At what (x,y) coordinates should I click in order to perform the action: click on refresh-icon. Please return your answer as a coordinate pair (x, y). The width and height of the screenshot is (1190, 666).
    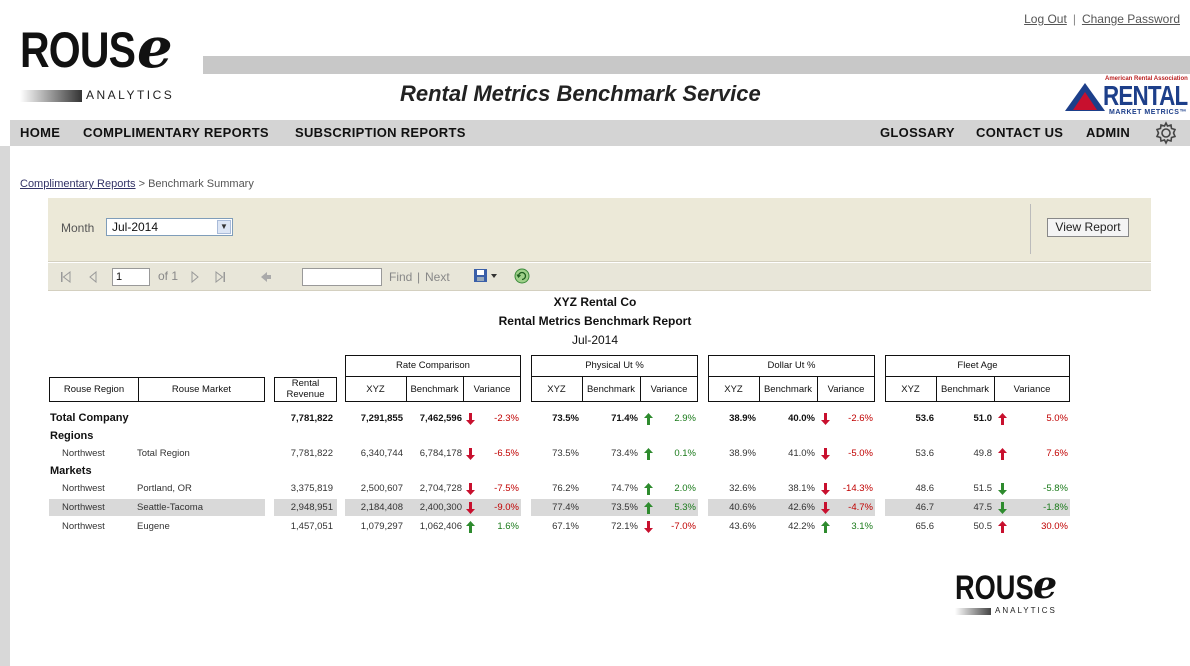
    Looking at the image, I should click on (522, 276).